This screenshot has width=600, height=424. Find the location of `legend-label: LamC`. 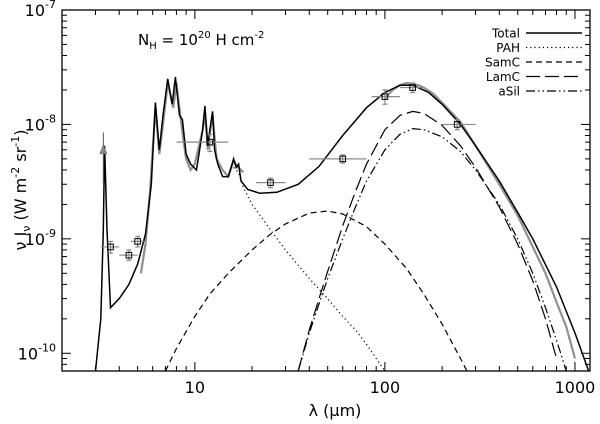

legend-label: LamC is located at coordinates (503, 77).